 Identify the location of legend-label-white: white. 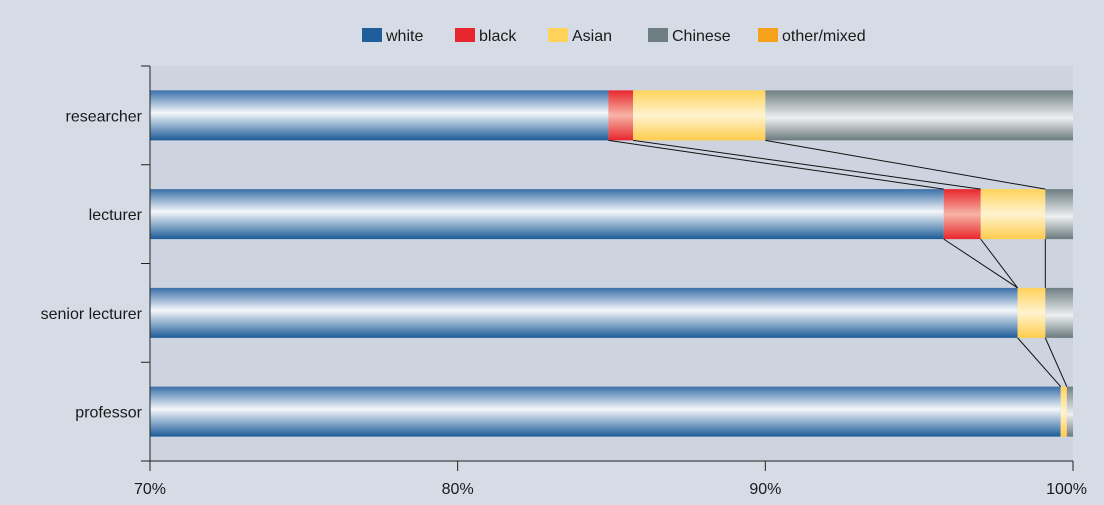
(404, 36).